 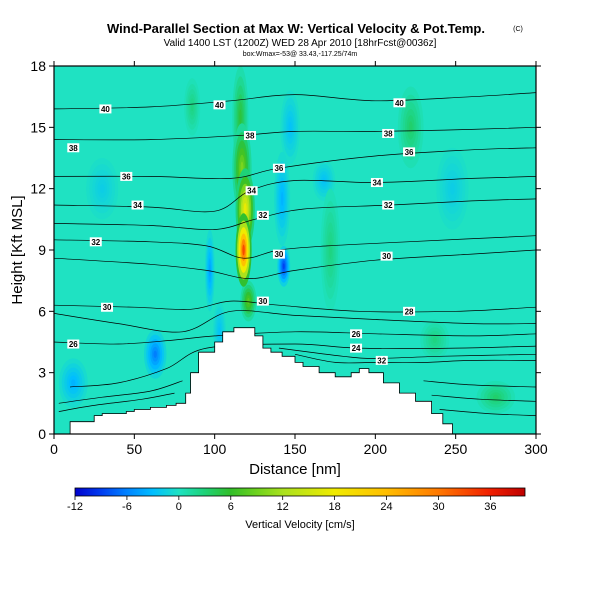 What do you see at coordinates (376, 449) in the screenshot?
I see `x-tick-label: 200` at bounding box center [376, 449].